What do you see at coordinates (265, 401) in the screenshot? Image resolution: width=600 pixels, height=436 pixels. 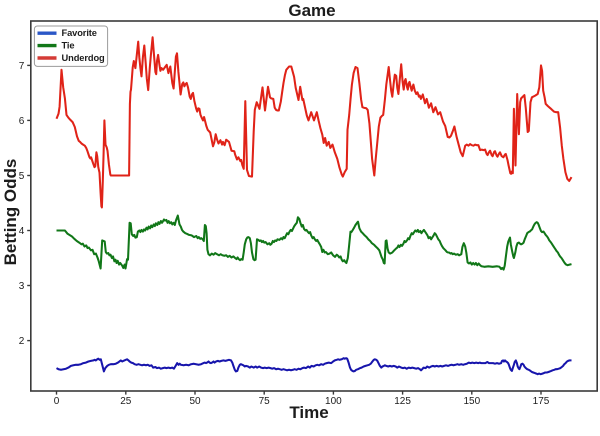 I see `svg-text: 75` at bounding box center [265, 401].